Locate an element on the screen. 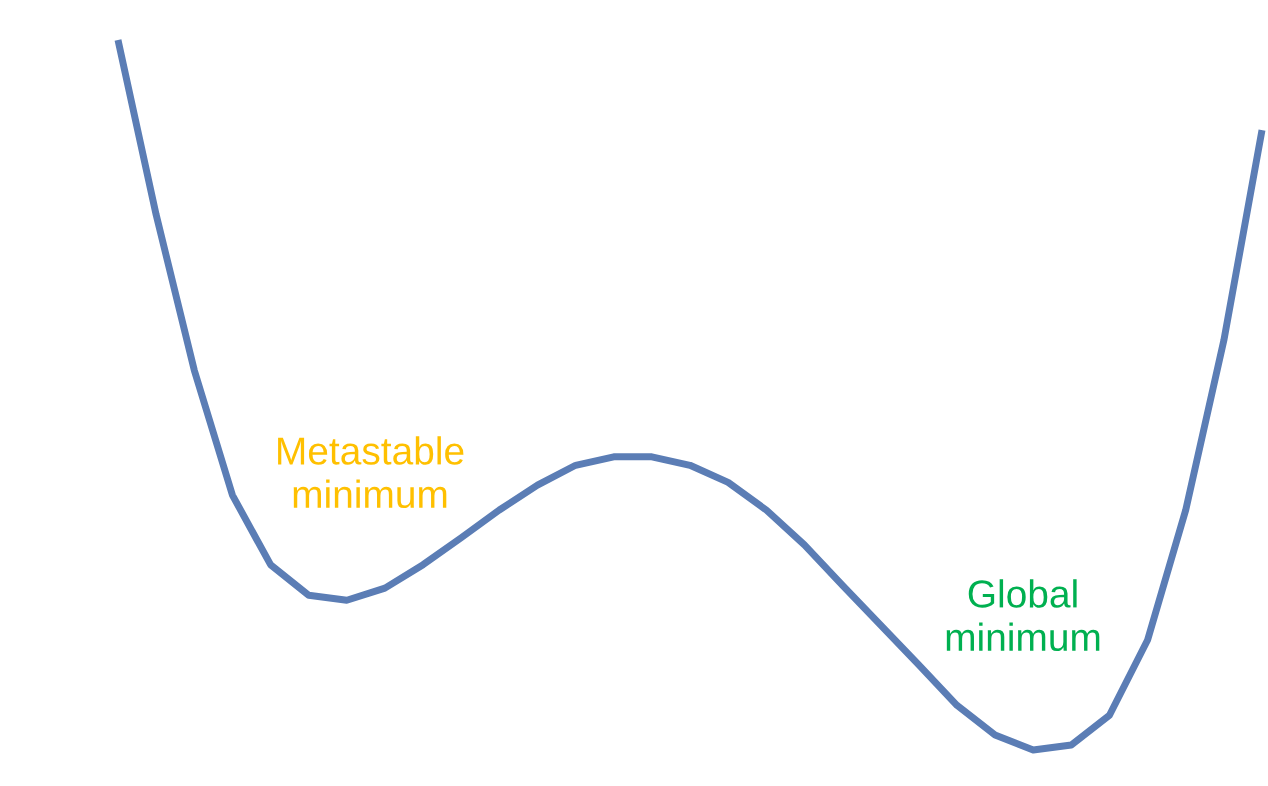 The height and width of the screenshot is (786, 1268). annotation: Metastable minimum is located at coordinates (371, 472).